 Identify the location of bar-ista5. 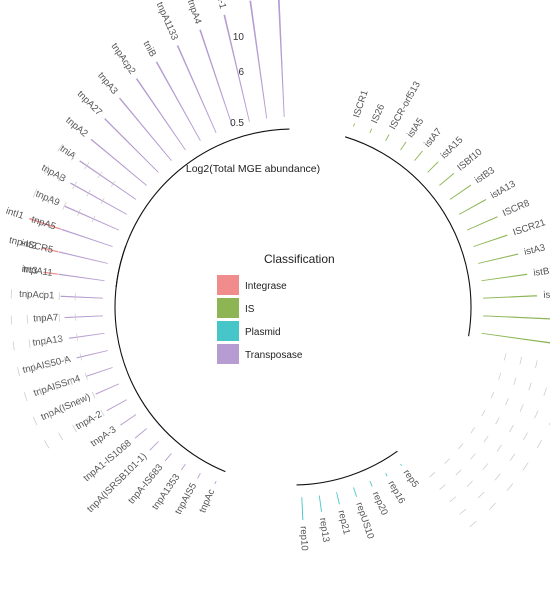
(403, 146).